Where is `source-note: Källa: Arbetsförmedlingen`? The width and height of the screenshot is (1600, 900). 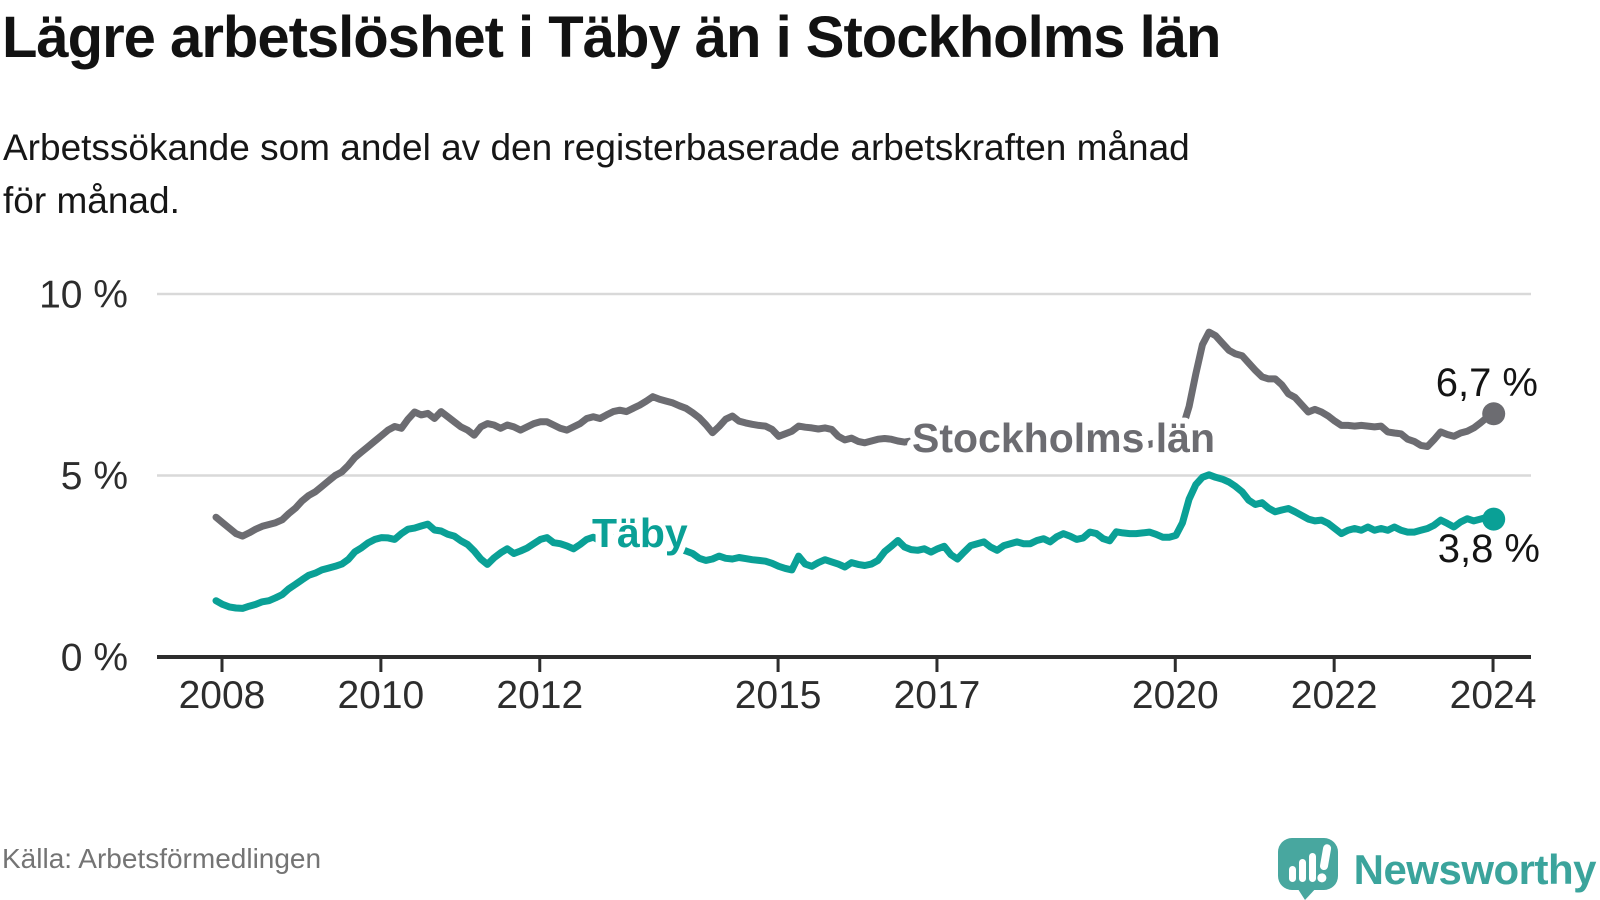 source-note: Källa: Arbetsförmedlingen is located at coordinates (162, 858).